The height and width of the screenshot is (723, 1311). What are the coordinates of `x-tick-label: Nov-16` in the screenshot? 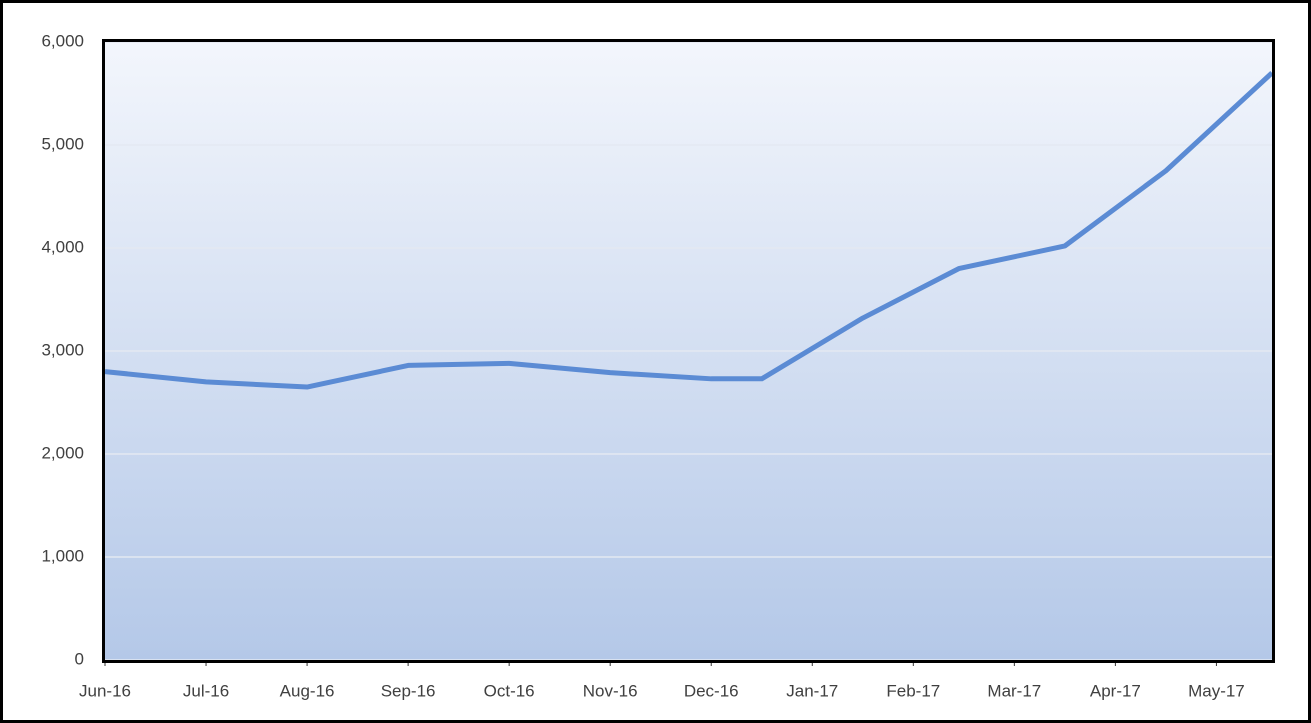 It's located at (610, 690).